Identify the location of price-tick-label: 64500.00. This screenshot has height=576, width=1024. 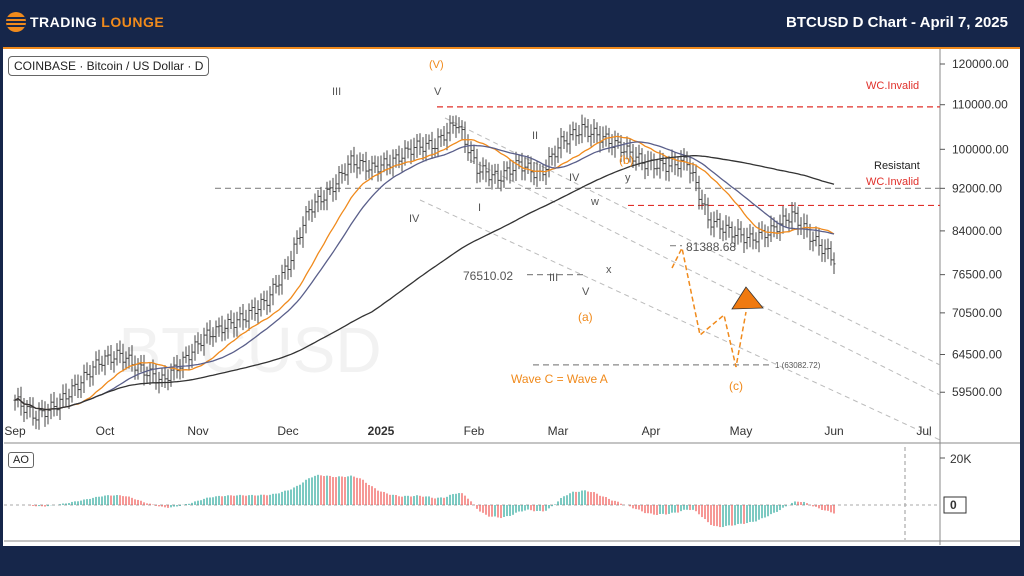
(977, 354).